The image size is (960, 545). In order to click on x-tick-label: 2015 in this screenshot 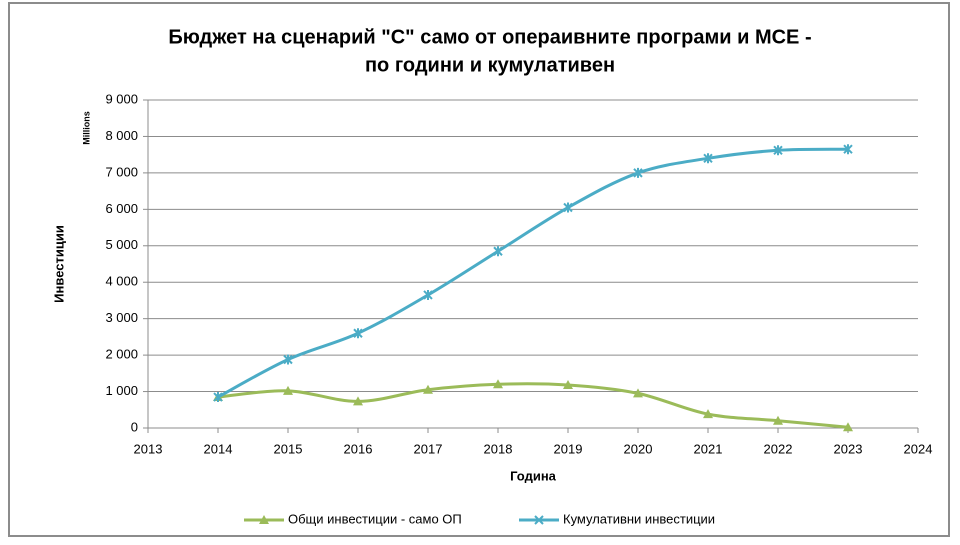, I will do `click(288, 448)`.